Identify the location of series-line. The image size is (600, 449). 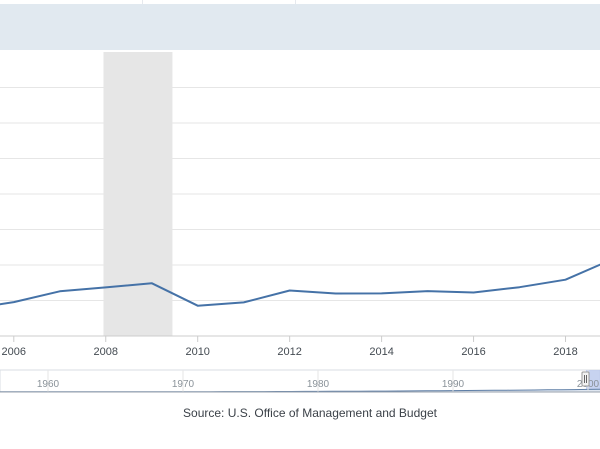
(300, 285).